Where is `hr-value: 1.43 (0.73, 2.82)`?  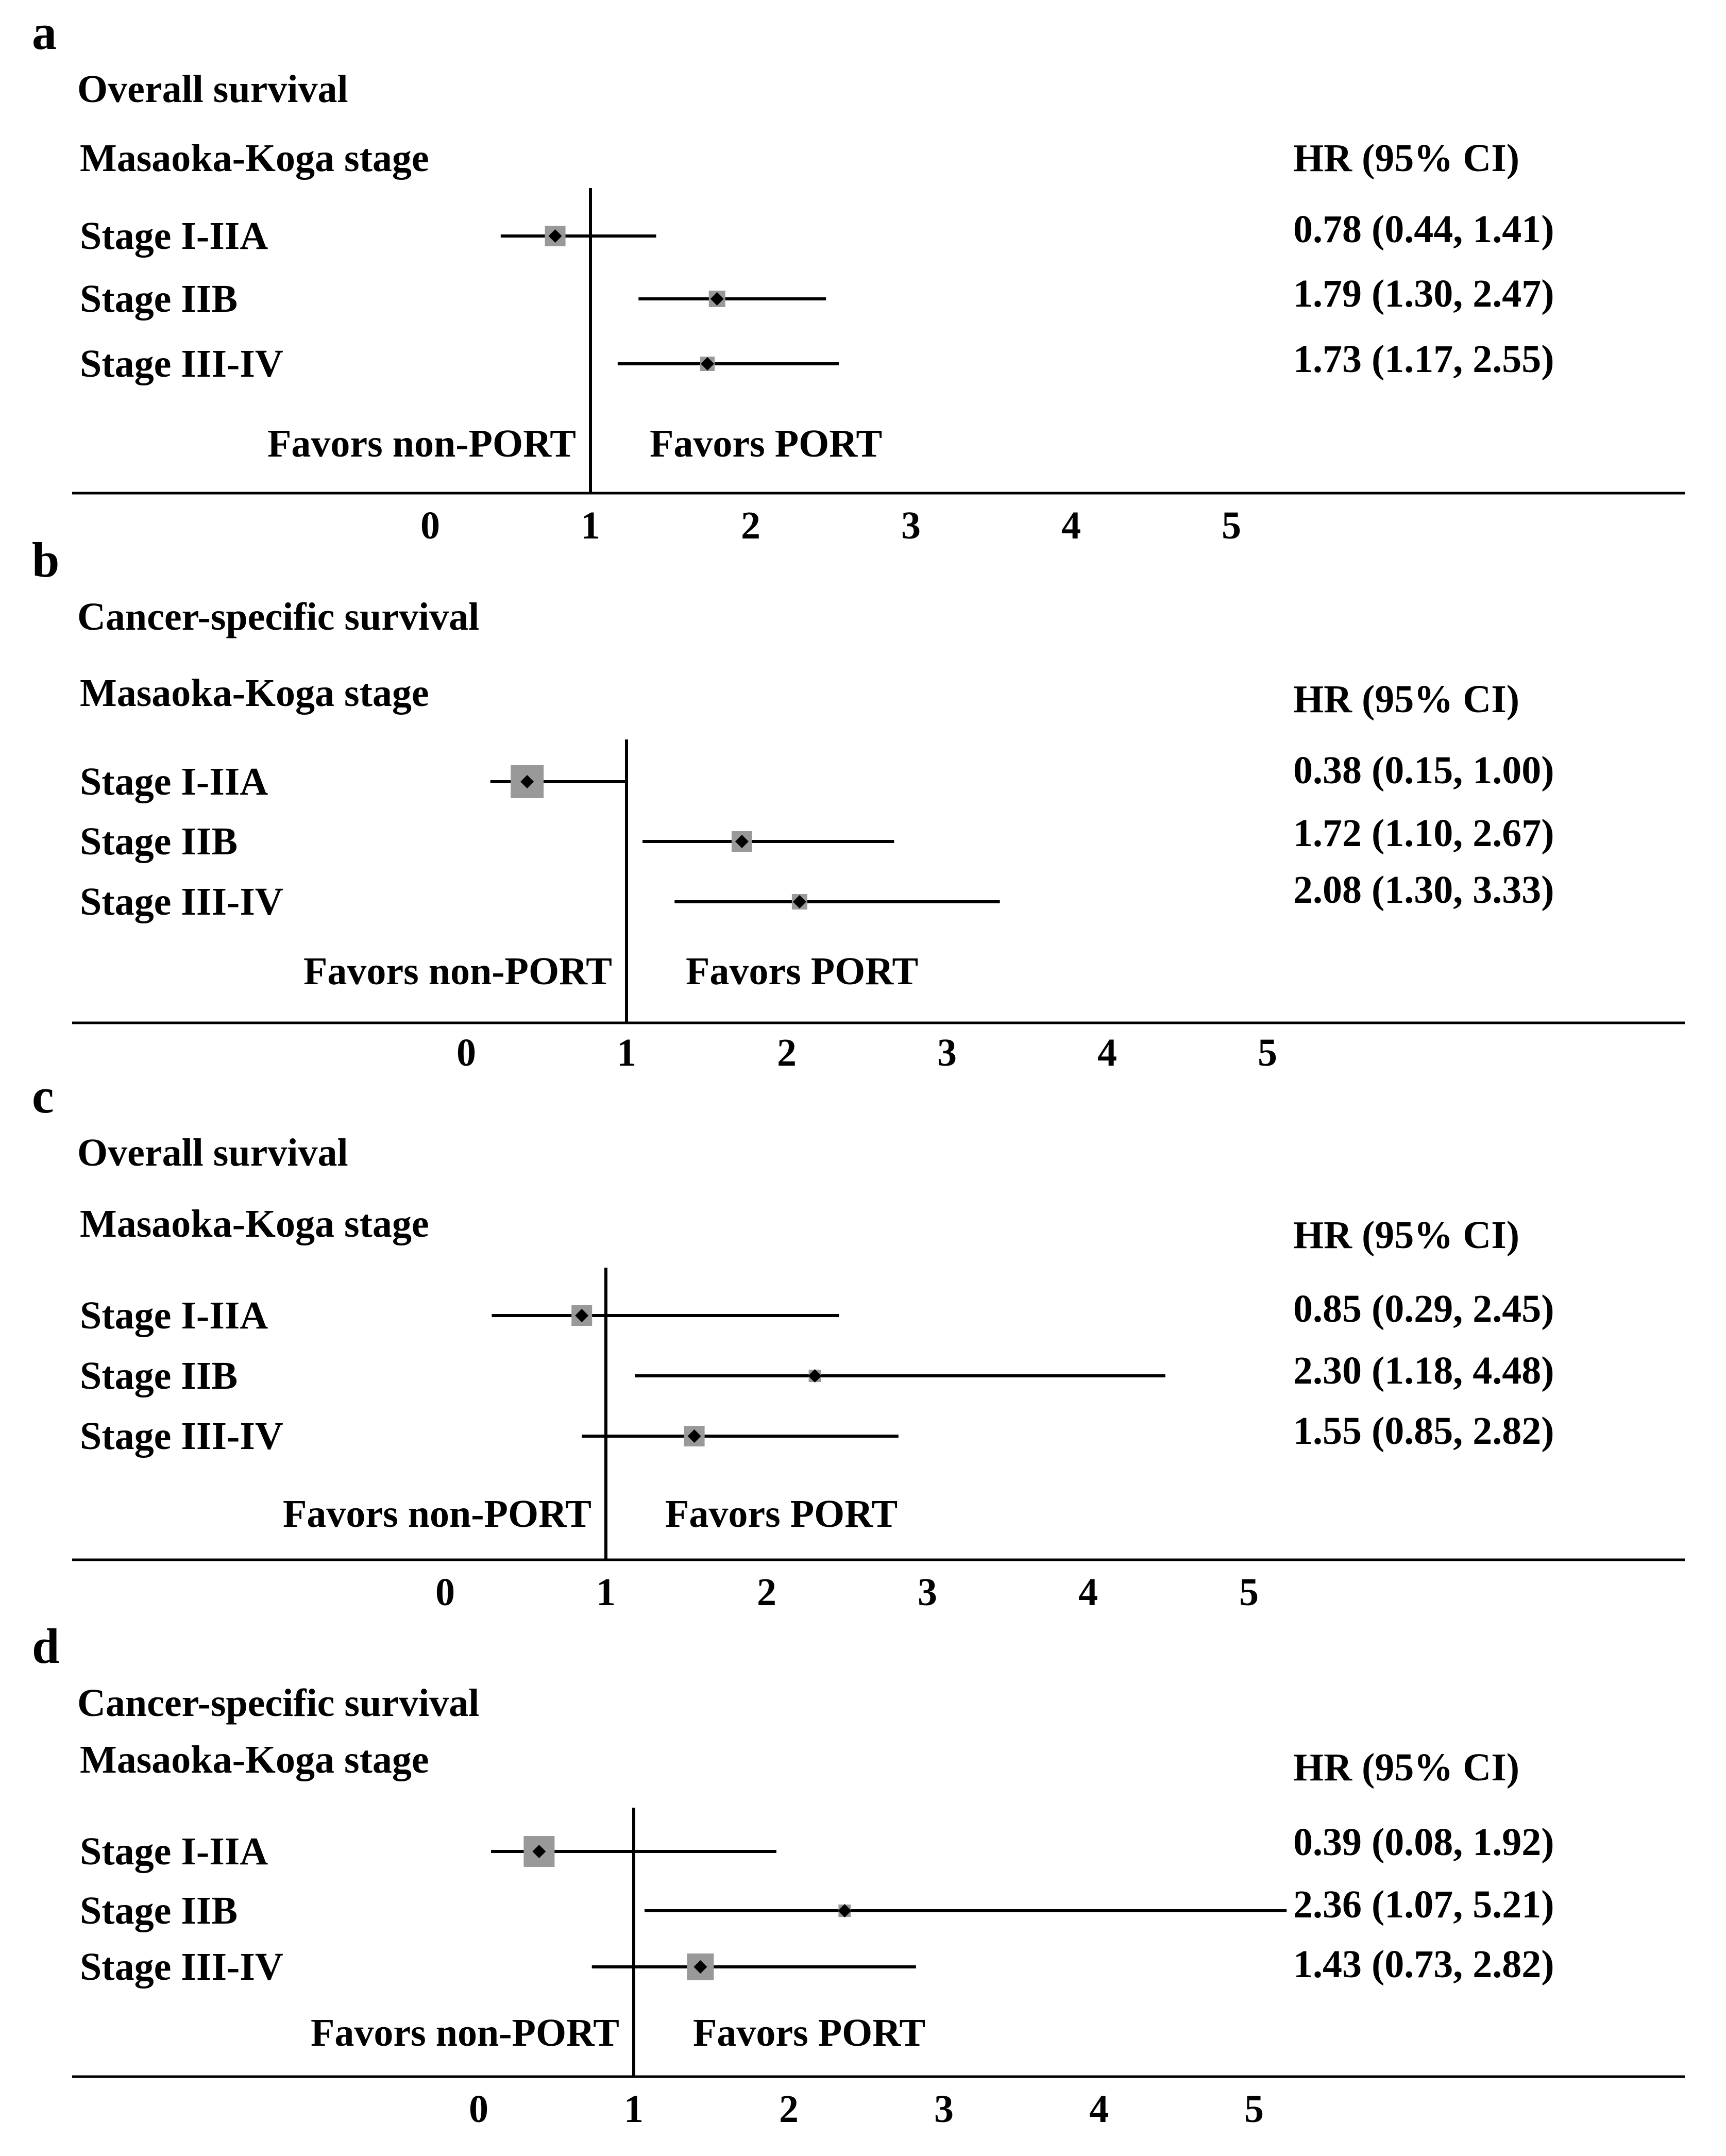
hr-value: 1.43 (0.73, 2.82) is located at coordinates (1424, 1964).